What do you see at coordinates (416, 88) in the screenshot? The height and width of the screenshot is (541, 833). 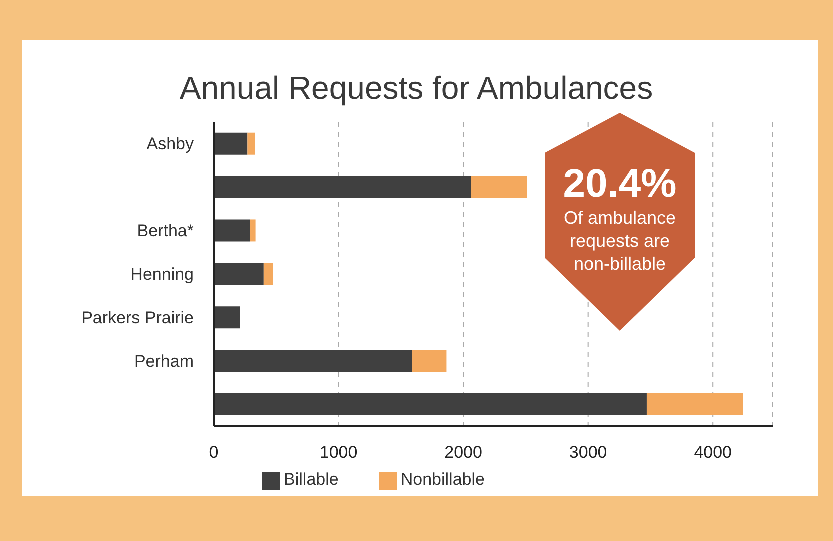 I see `chart-title: Annual Requests for Ambulances` at bounding box center [416, 88].